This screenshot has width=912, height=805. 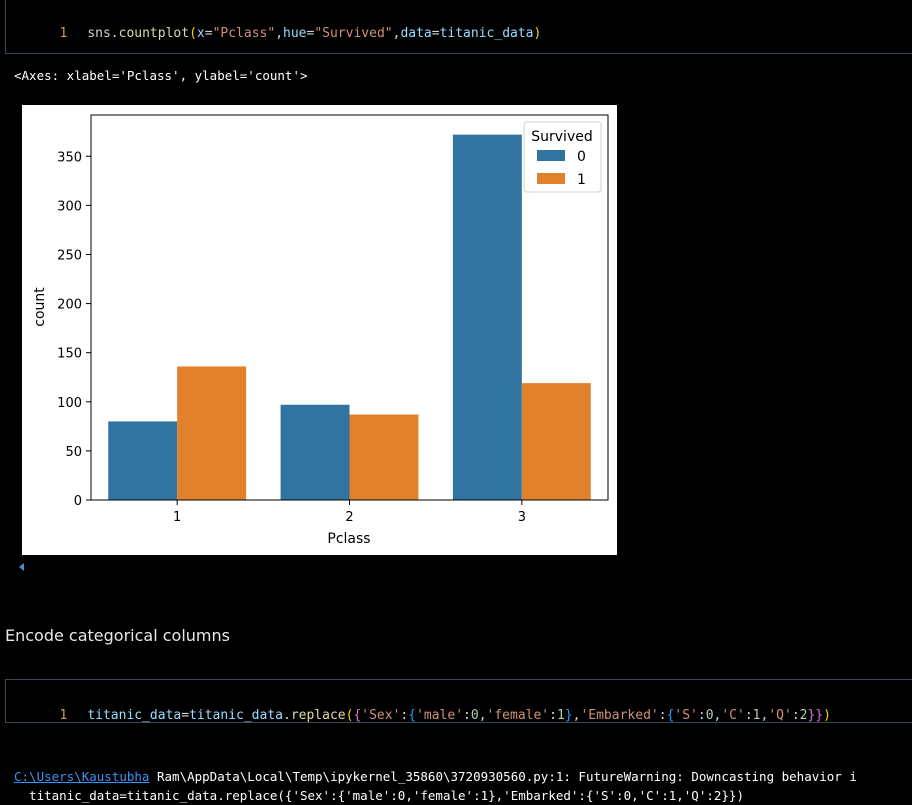 What do you see at coordinates (78, 501) in the screenshot?
I see `y-tick-label: 0` at bounding box center [78, 501].